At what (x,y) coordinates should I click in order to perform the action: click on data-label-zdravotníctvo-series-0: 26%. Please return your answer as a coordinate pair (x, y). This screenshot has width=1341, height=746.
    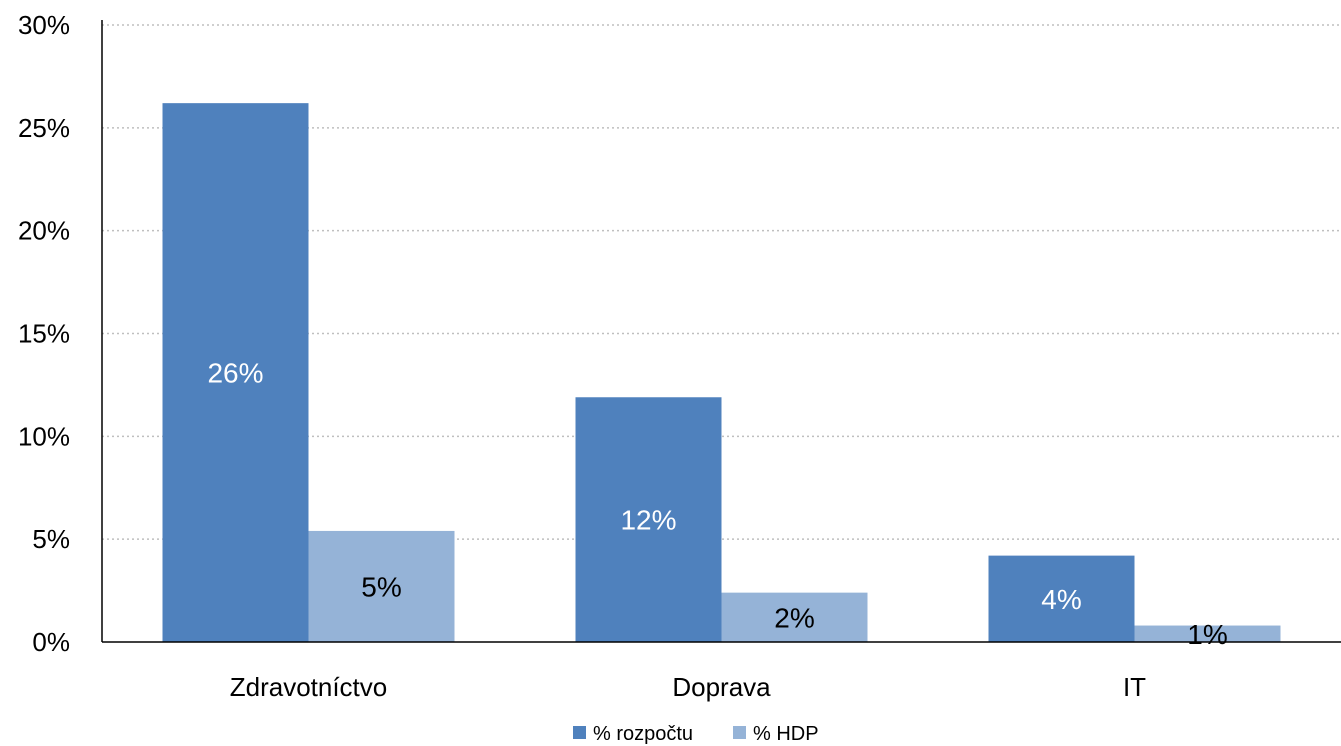
    Looking at the image, I should click on (235, 373).